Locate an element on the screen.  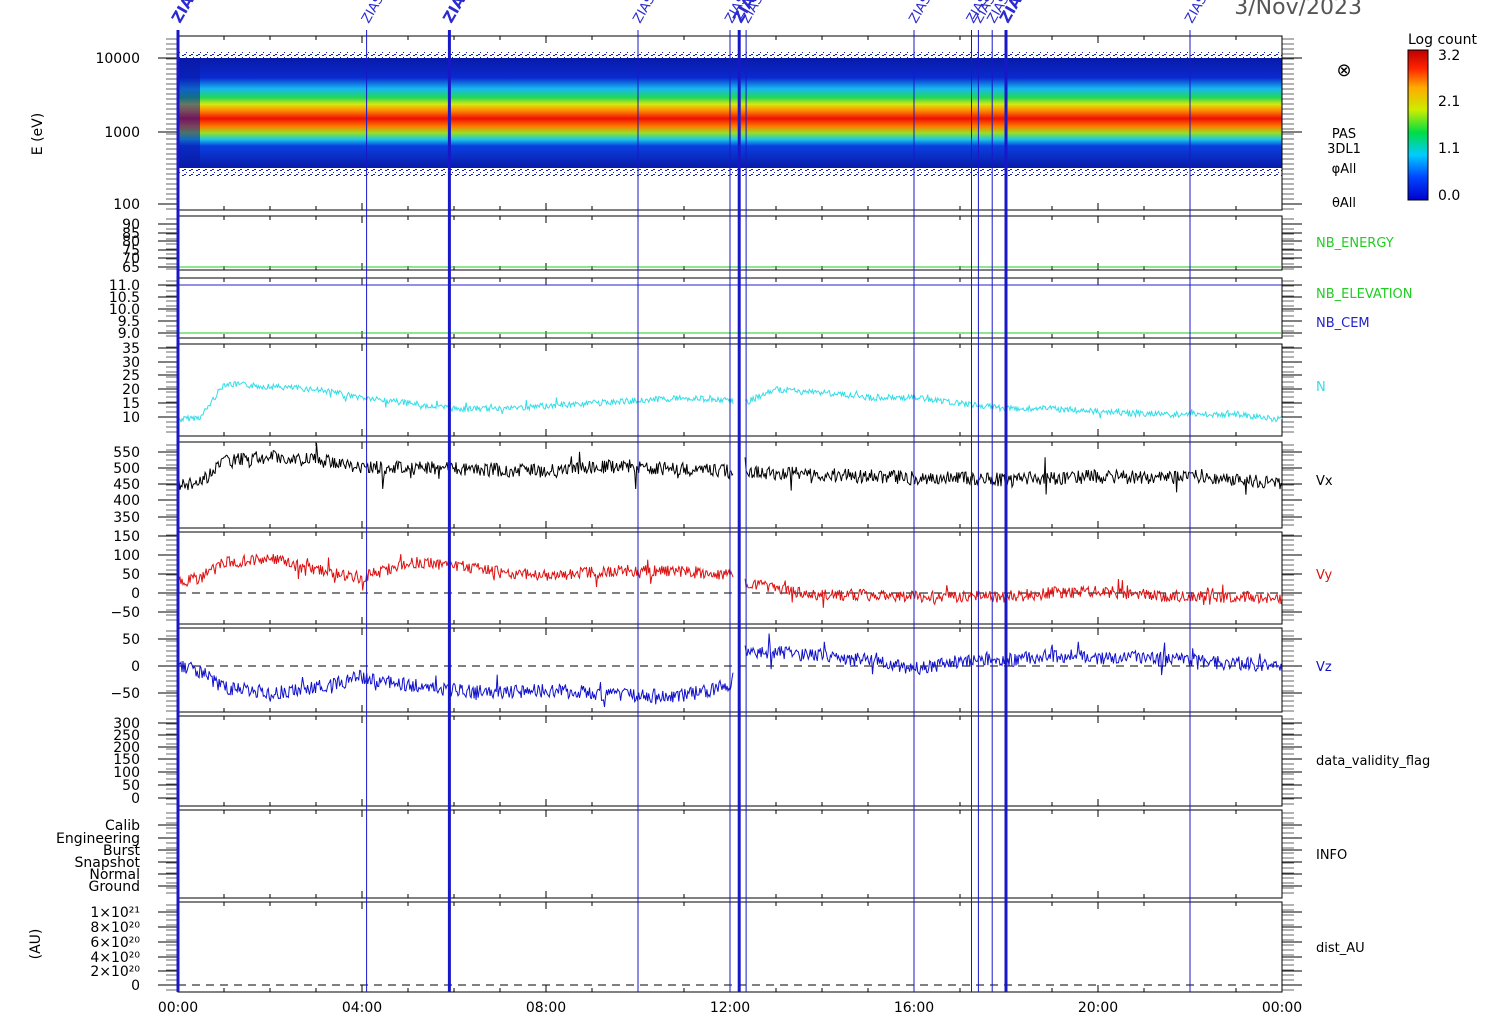
spectrogram-label-pas: PAS is located at coordinates (1344, 134).